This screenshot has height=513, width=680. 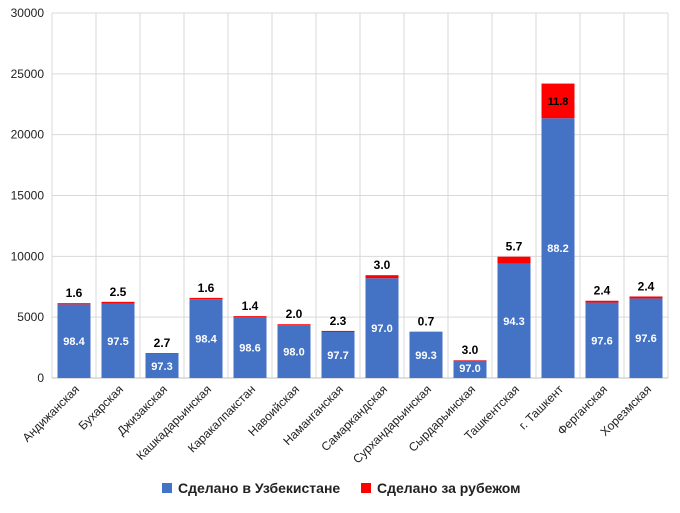 What do you see at coordinates (426, 322) in the screenshot?
I see `label-foreign: 0.7` at bounding box center [426, 322].